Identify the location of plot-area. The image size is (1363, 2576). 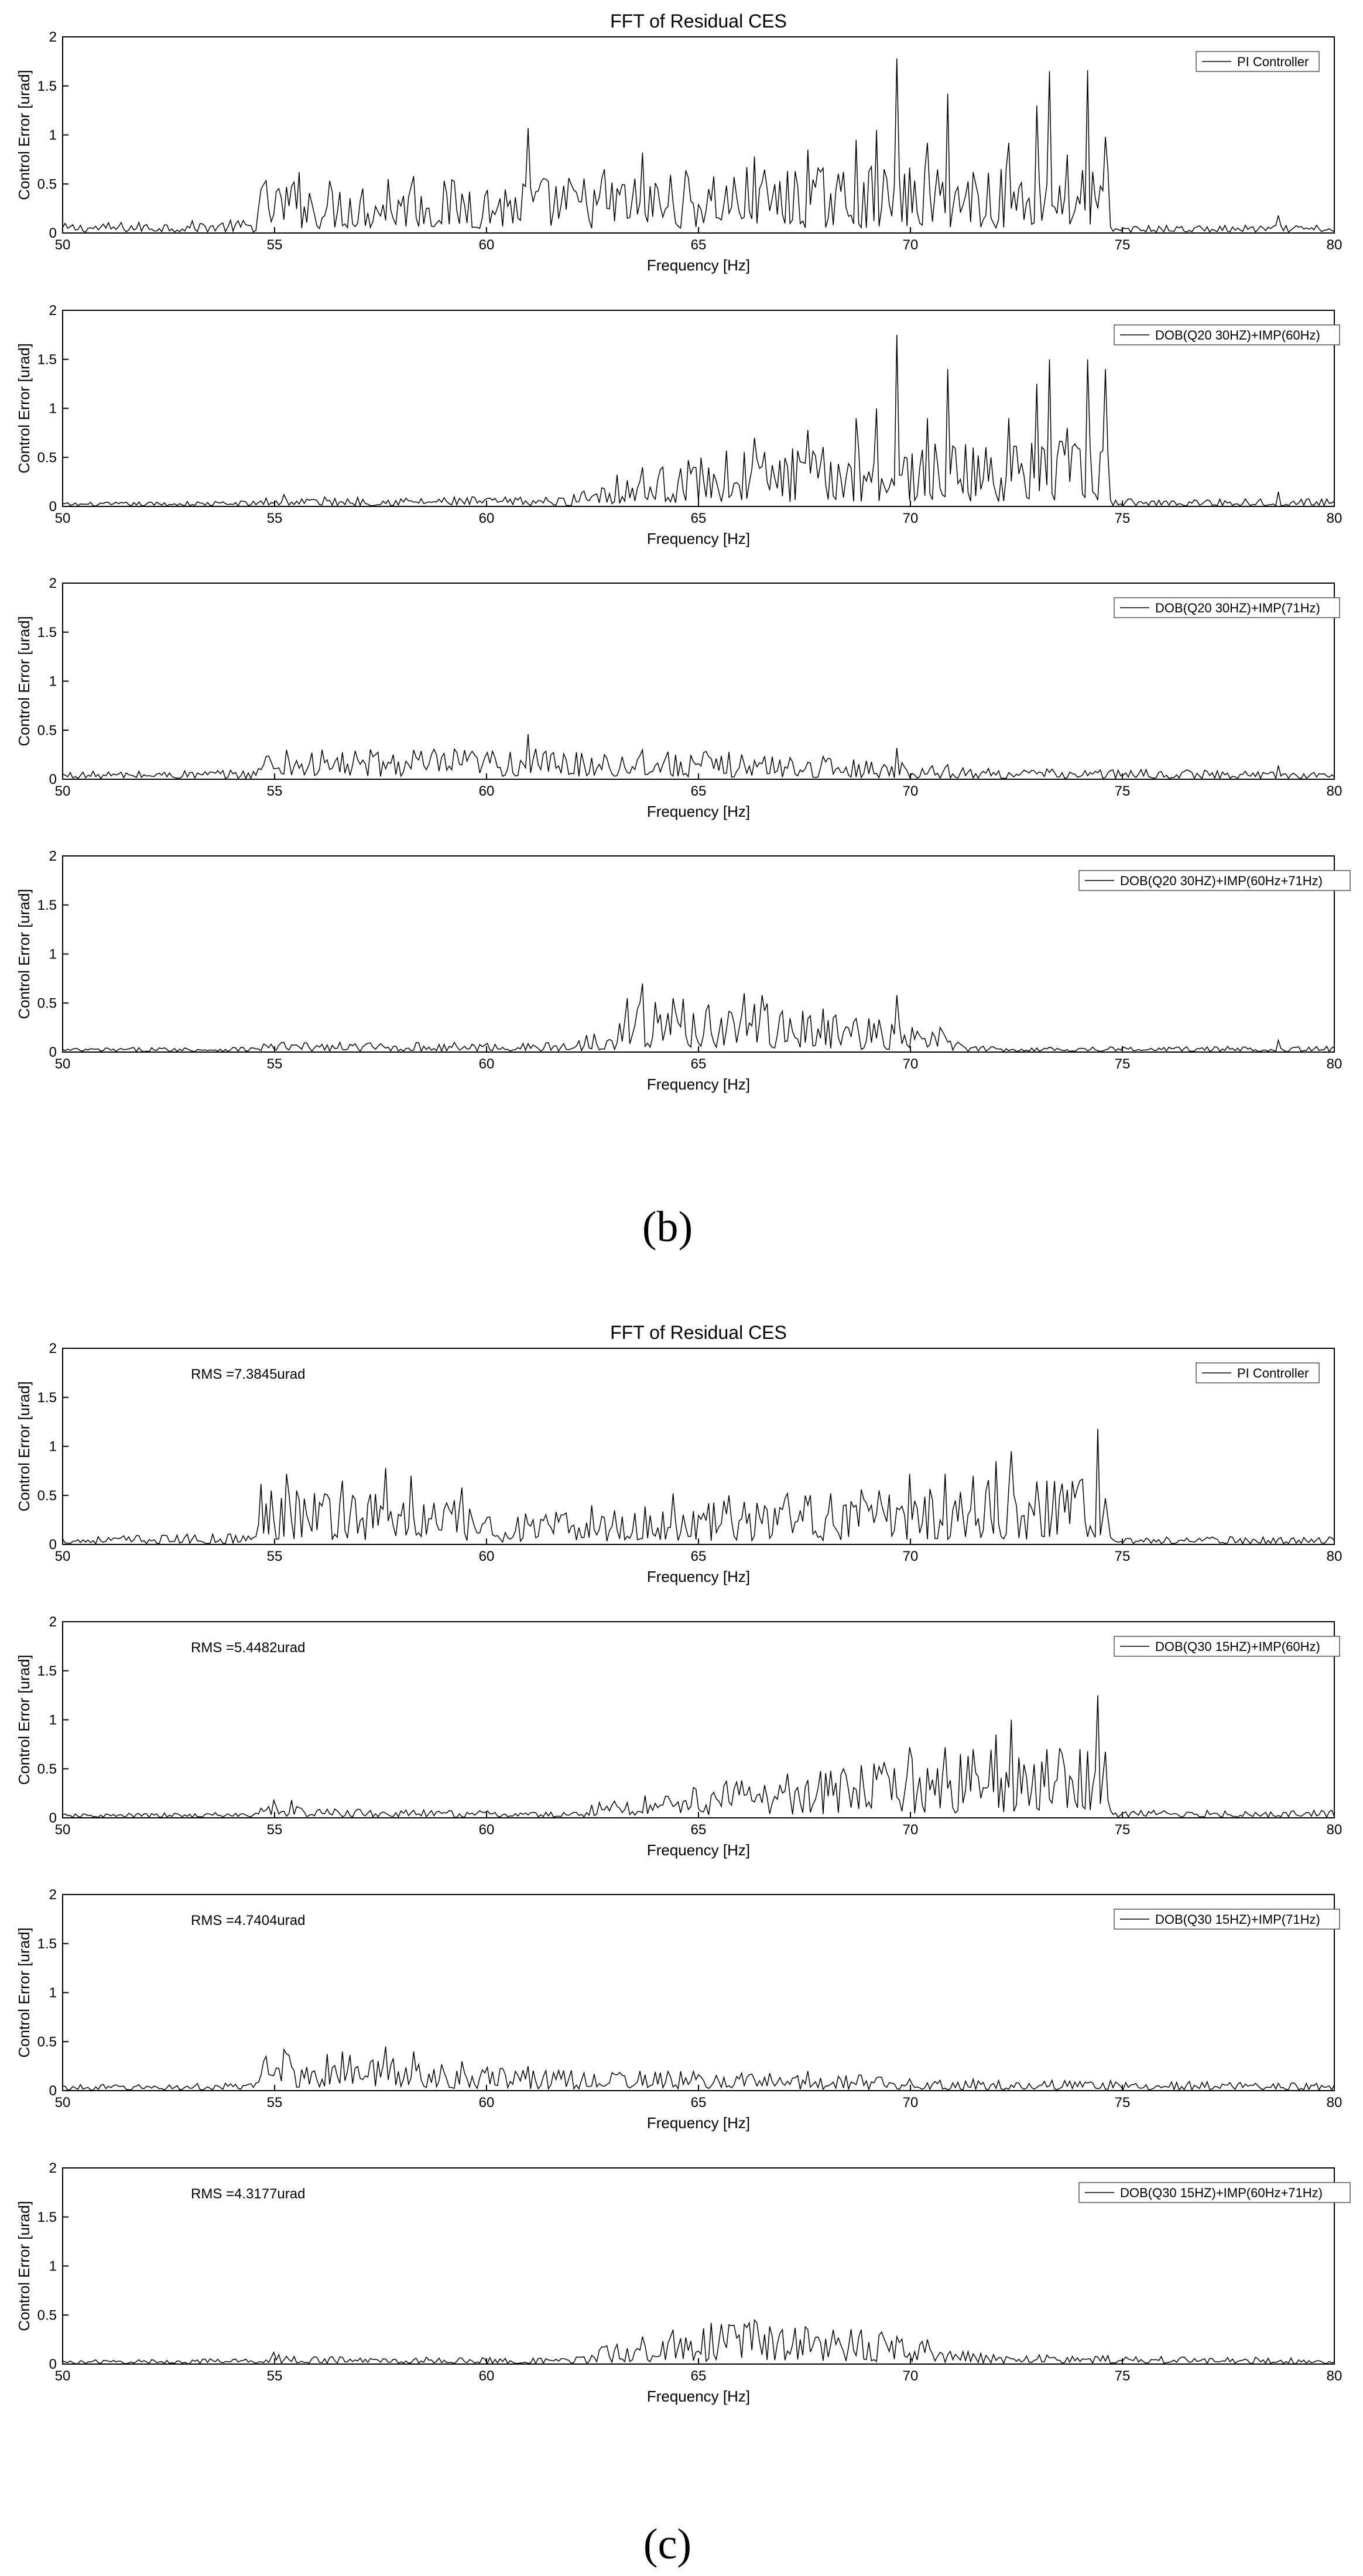
(698, 135).